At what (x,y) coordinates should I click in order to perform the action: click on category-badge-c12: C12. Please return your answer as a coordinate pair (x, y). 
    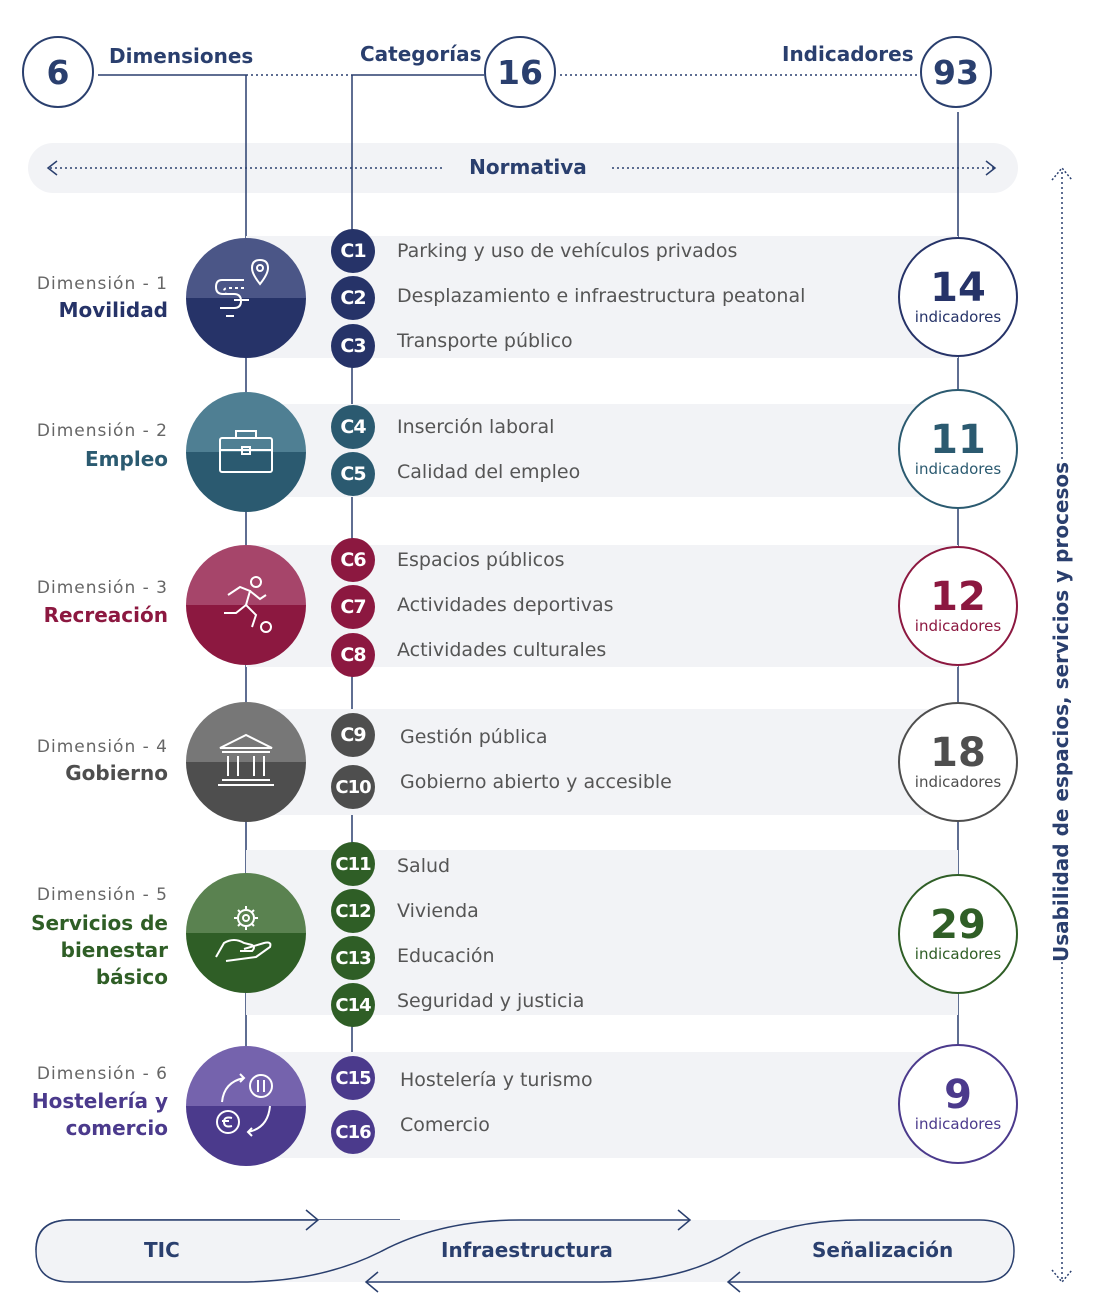
    Looking at the image, I should click on (353, 911).